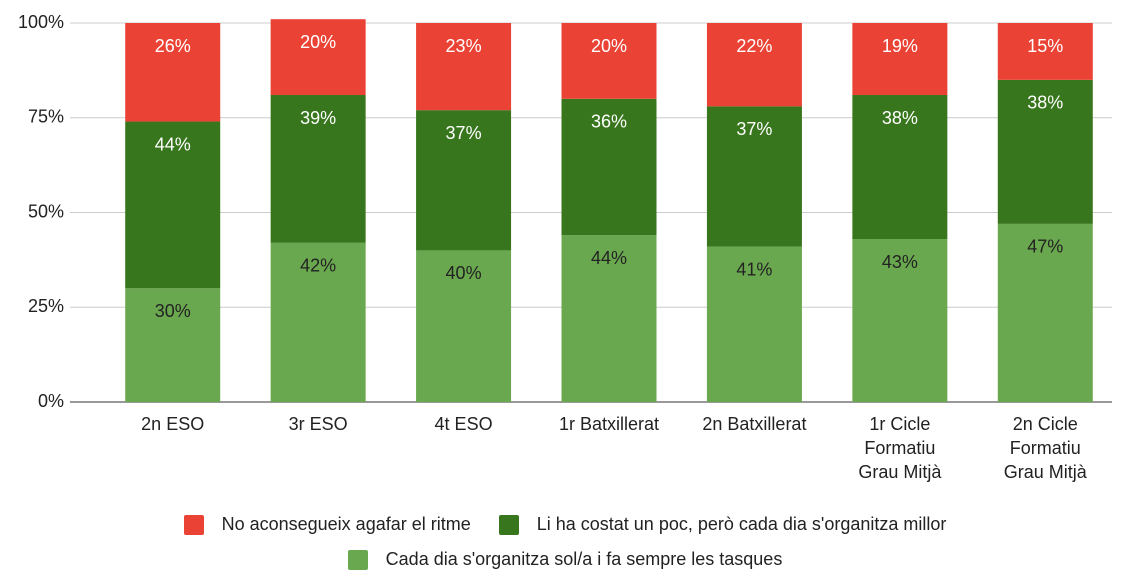  Describe the element at coordinates (754, 424) in the screenshot. I see `x-tick-label: 2n Batxillerat` at that location.